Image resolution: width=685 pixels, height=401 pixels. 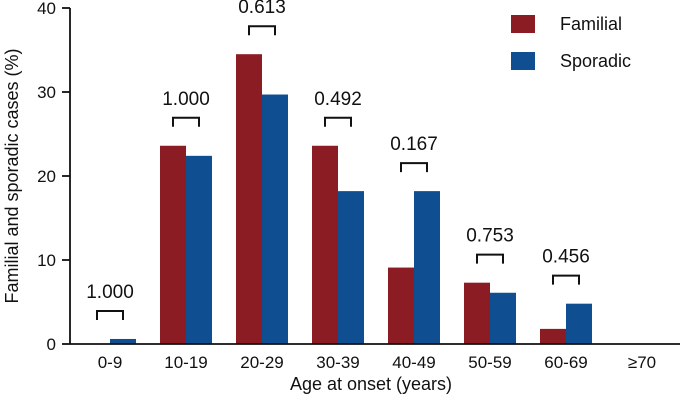 I want to click on legend-label-sporadic: Sporadic, so click(x=595, y=61).